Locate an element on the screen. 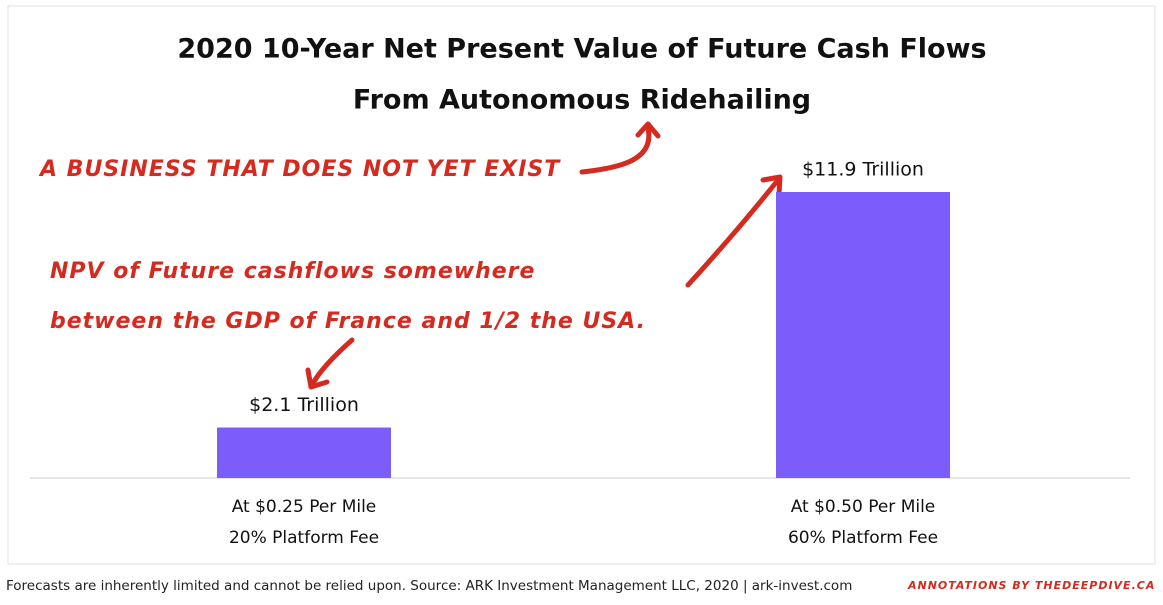 The width and height of the screenshot is (1163, 605). value-label: $2.1 Trillion is located at coordinates (304, 405).